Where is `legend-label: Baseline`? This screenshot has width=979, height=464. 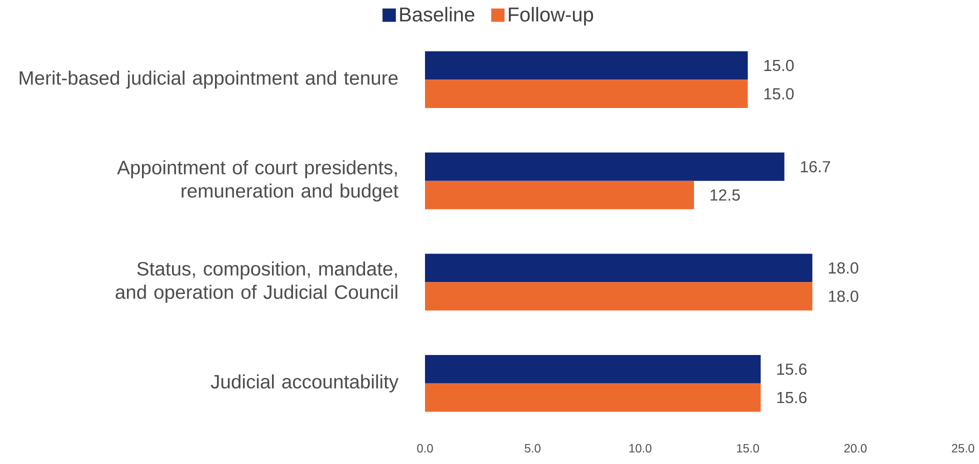 legend-label: Baseline is located at coordinates (437, 14).